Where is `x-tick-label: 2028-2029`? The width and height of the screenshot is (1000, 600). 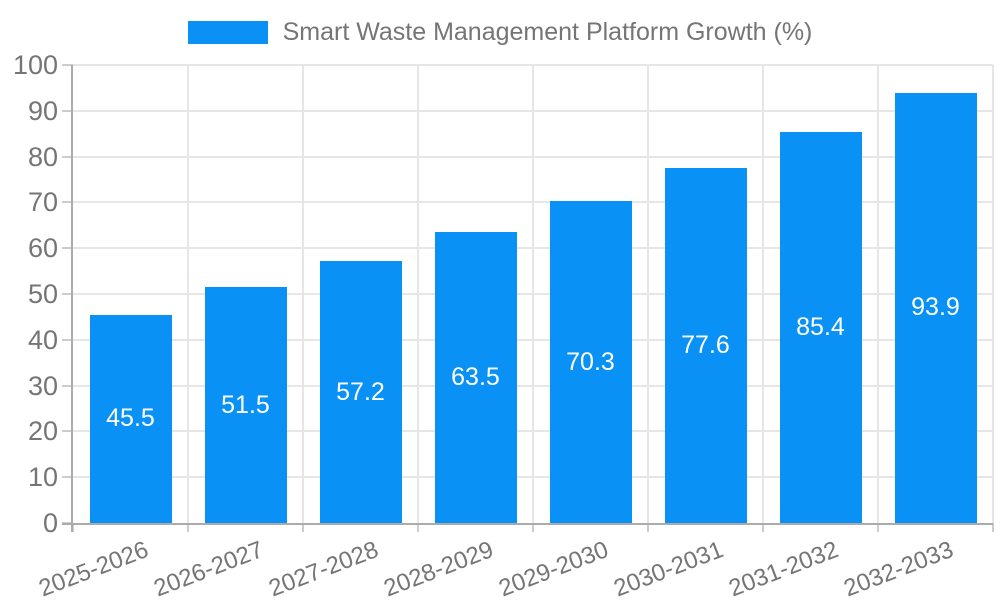
x-tick-label: 2028-2029 is located at coordinates (438, 568).